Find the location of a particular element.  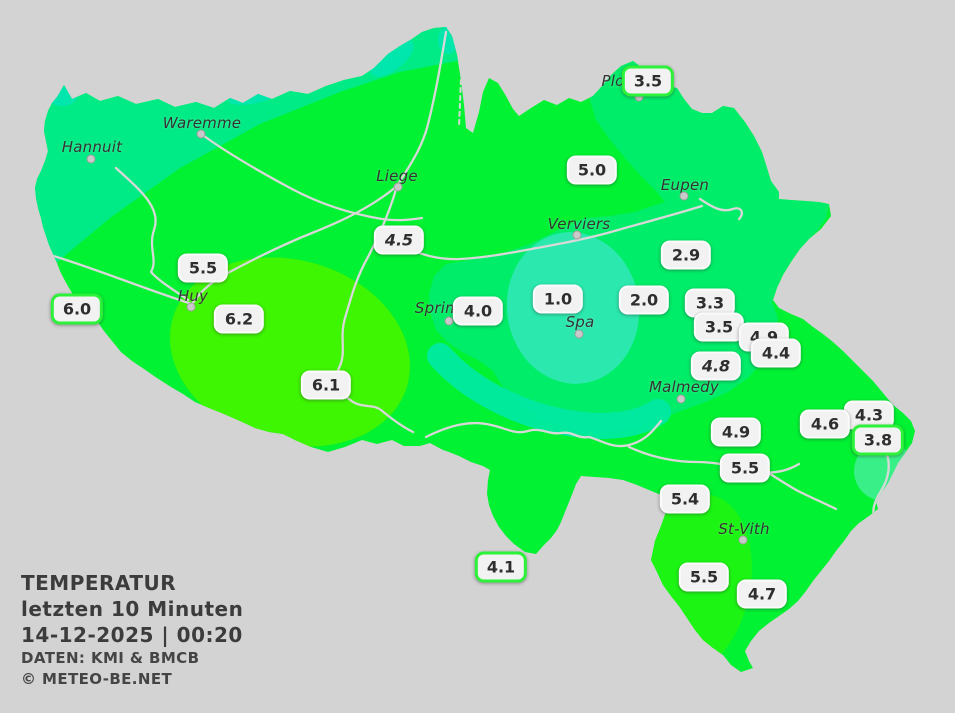

map-subtitle: letzten 10 Minuten is located at coordinates (132, 609).